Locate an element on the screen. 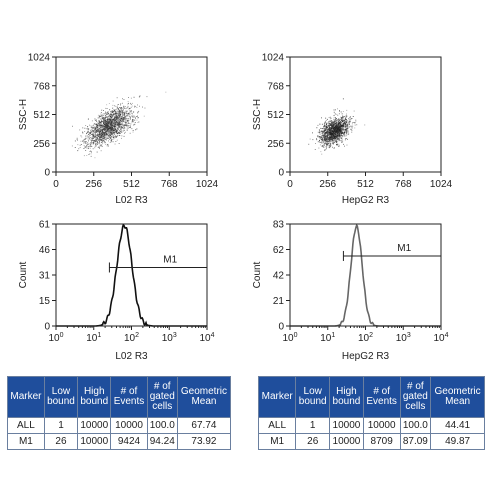 Image resolution: width=500 pixels, height=500 pixels. x-tick-label: 101 is located at coordinates (93, 338).